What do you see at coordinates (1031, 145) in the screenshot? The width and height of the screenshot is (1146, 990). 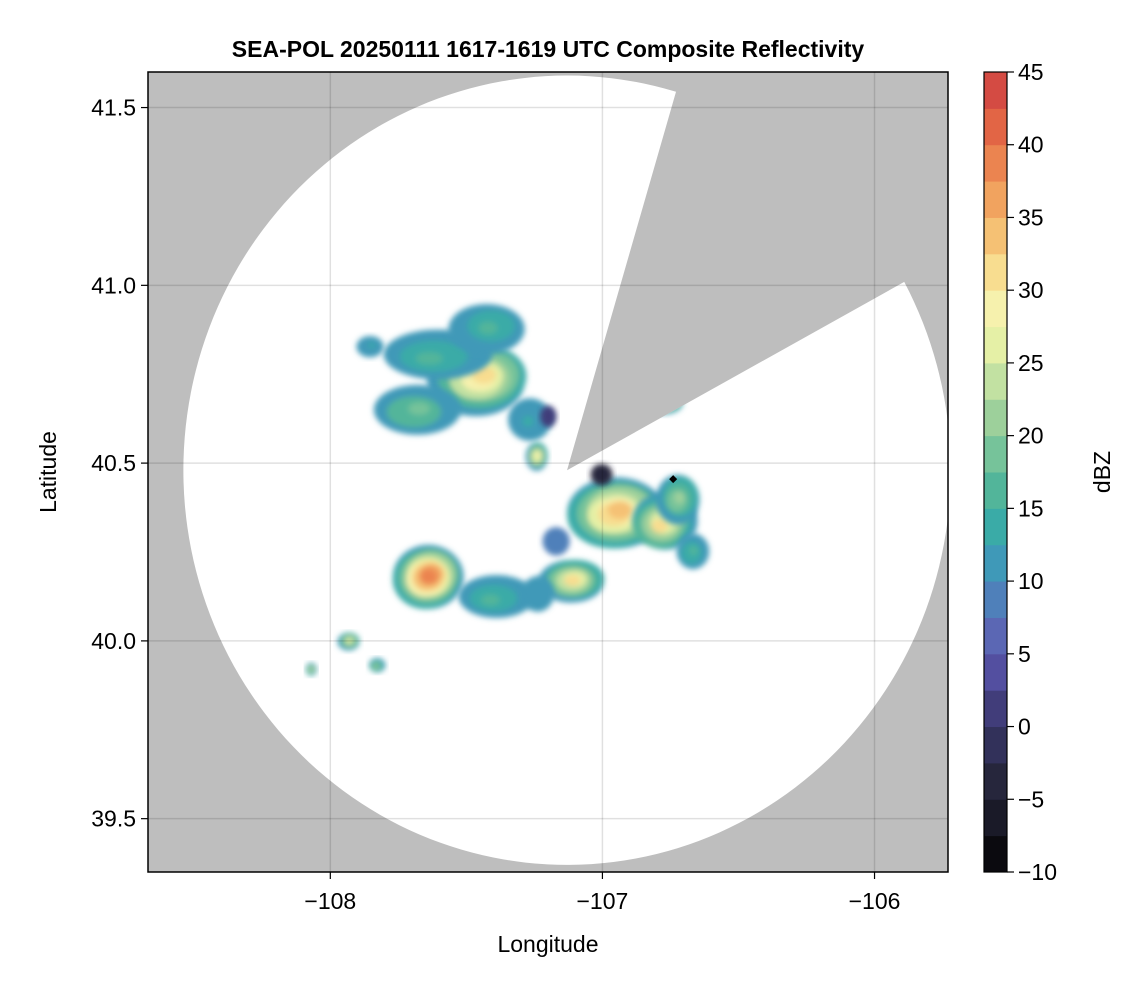 I see `colorbar-tick-label: 40` at bounding box center [1031, 145].